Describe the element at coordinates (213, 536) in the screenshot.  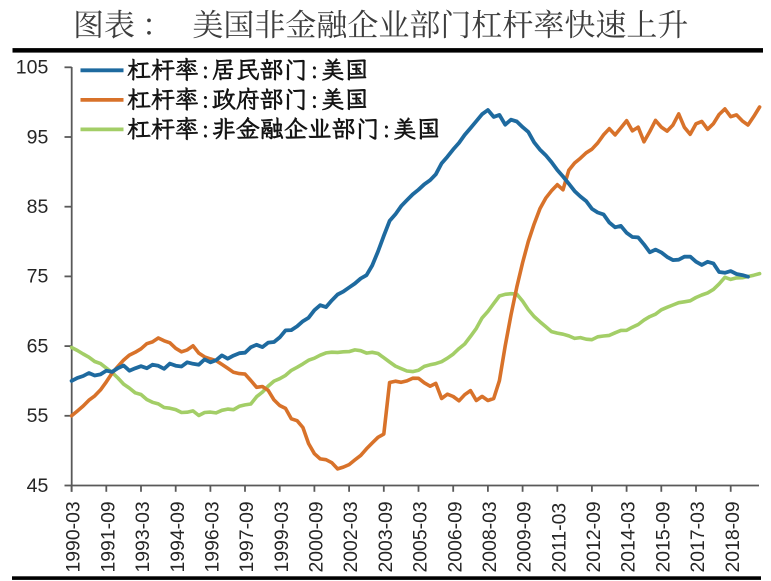
I see `svg-text: 1996-03` at that location.